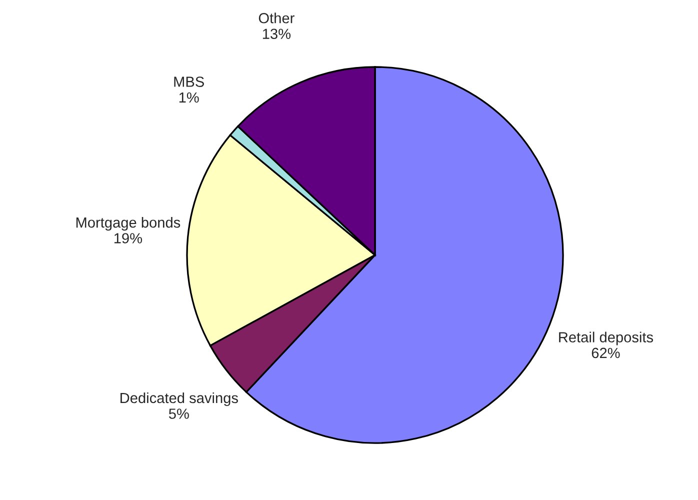 The width and height of the screenshot is (698, 500). What do you see at coordinates (276, 18) in the screenshot?
I see `slice-label: Other` at bounding box center [276, 18].